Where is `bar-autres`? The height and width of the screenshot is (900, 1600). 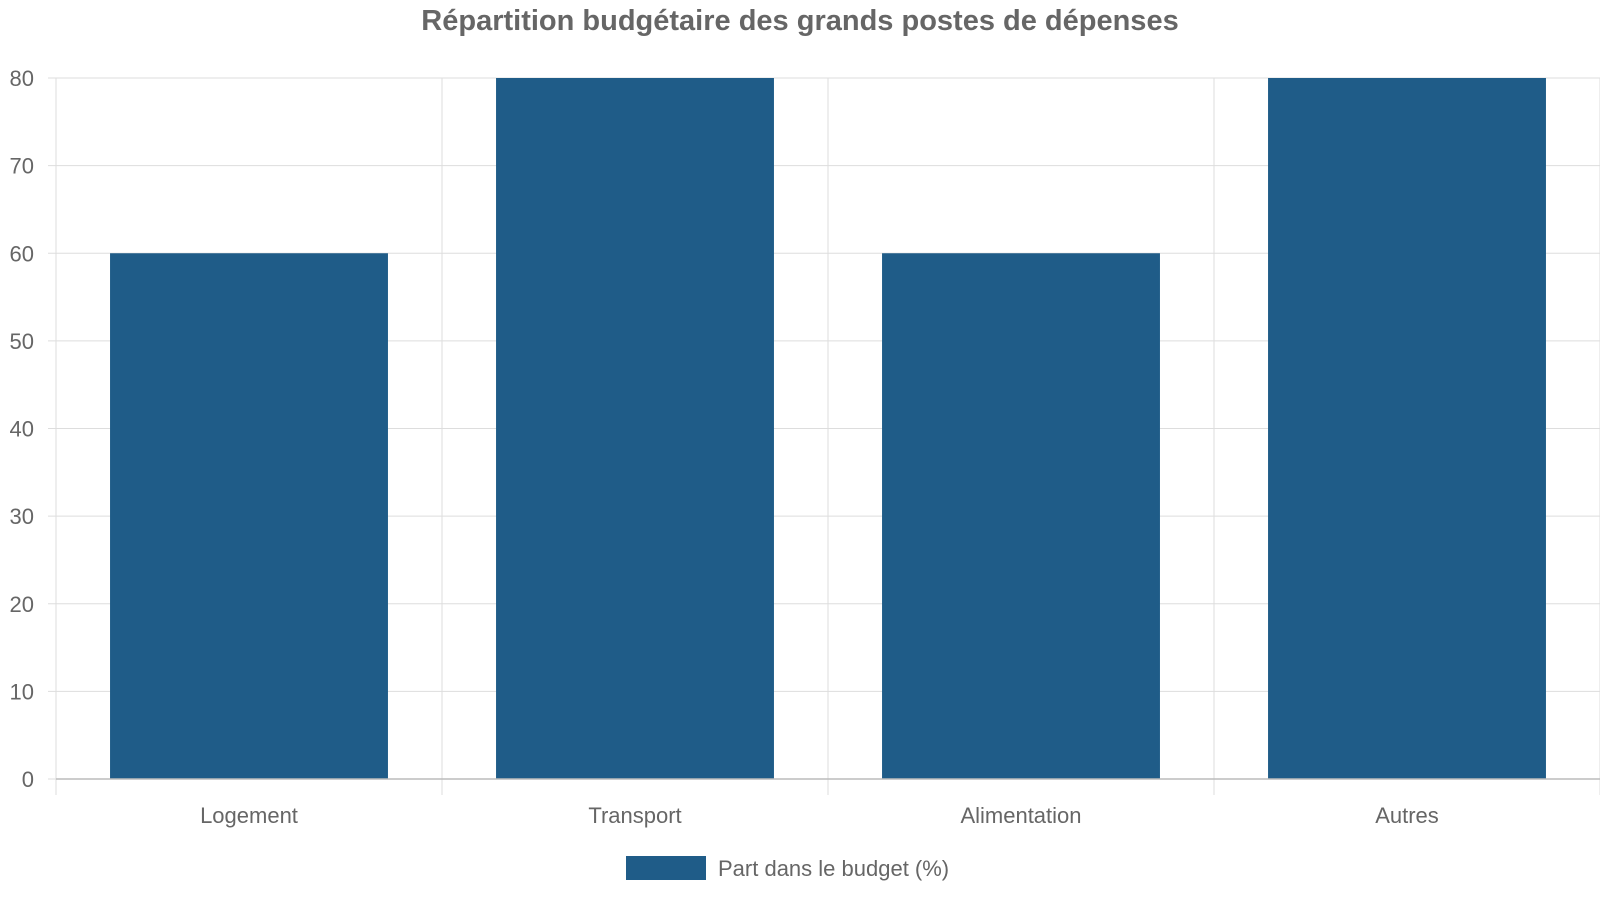
bar-autres is located at coordinates (1407, 428).